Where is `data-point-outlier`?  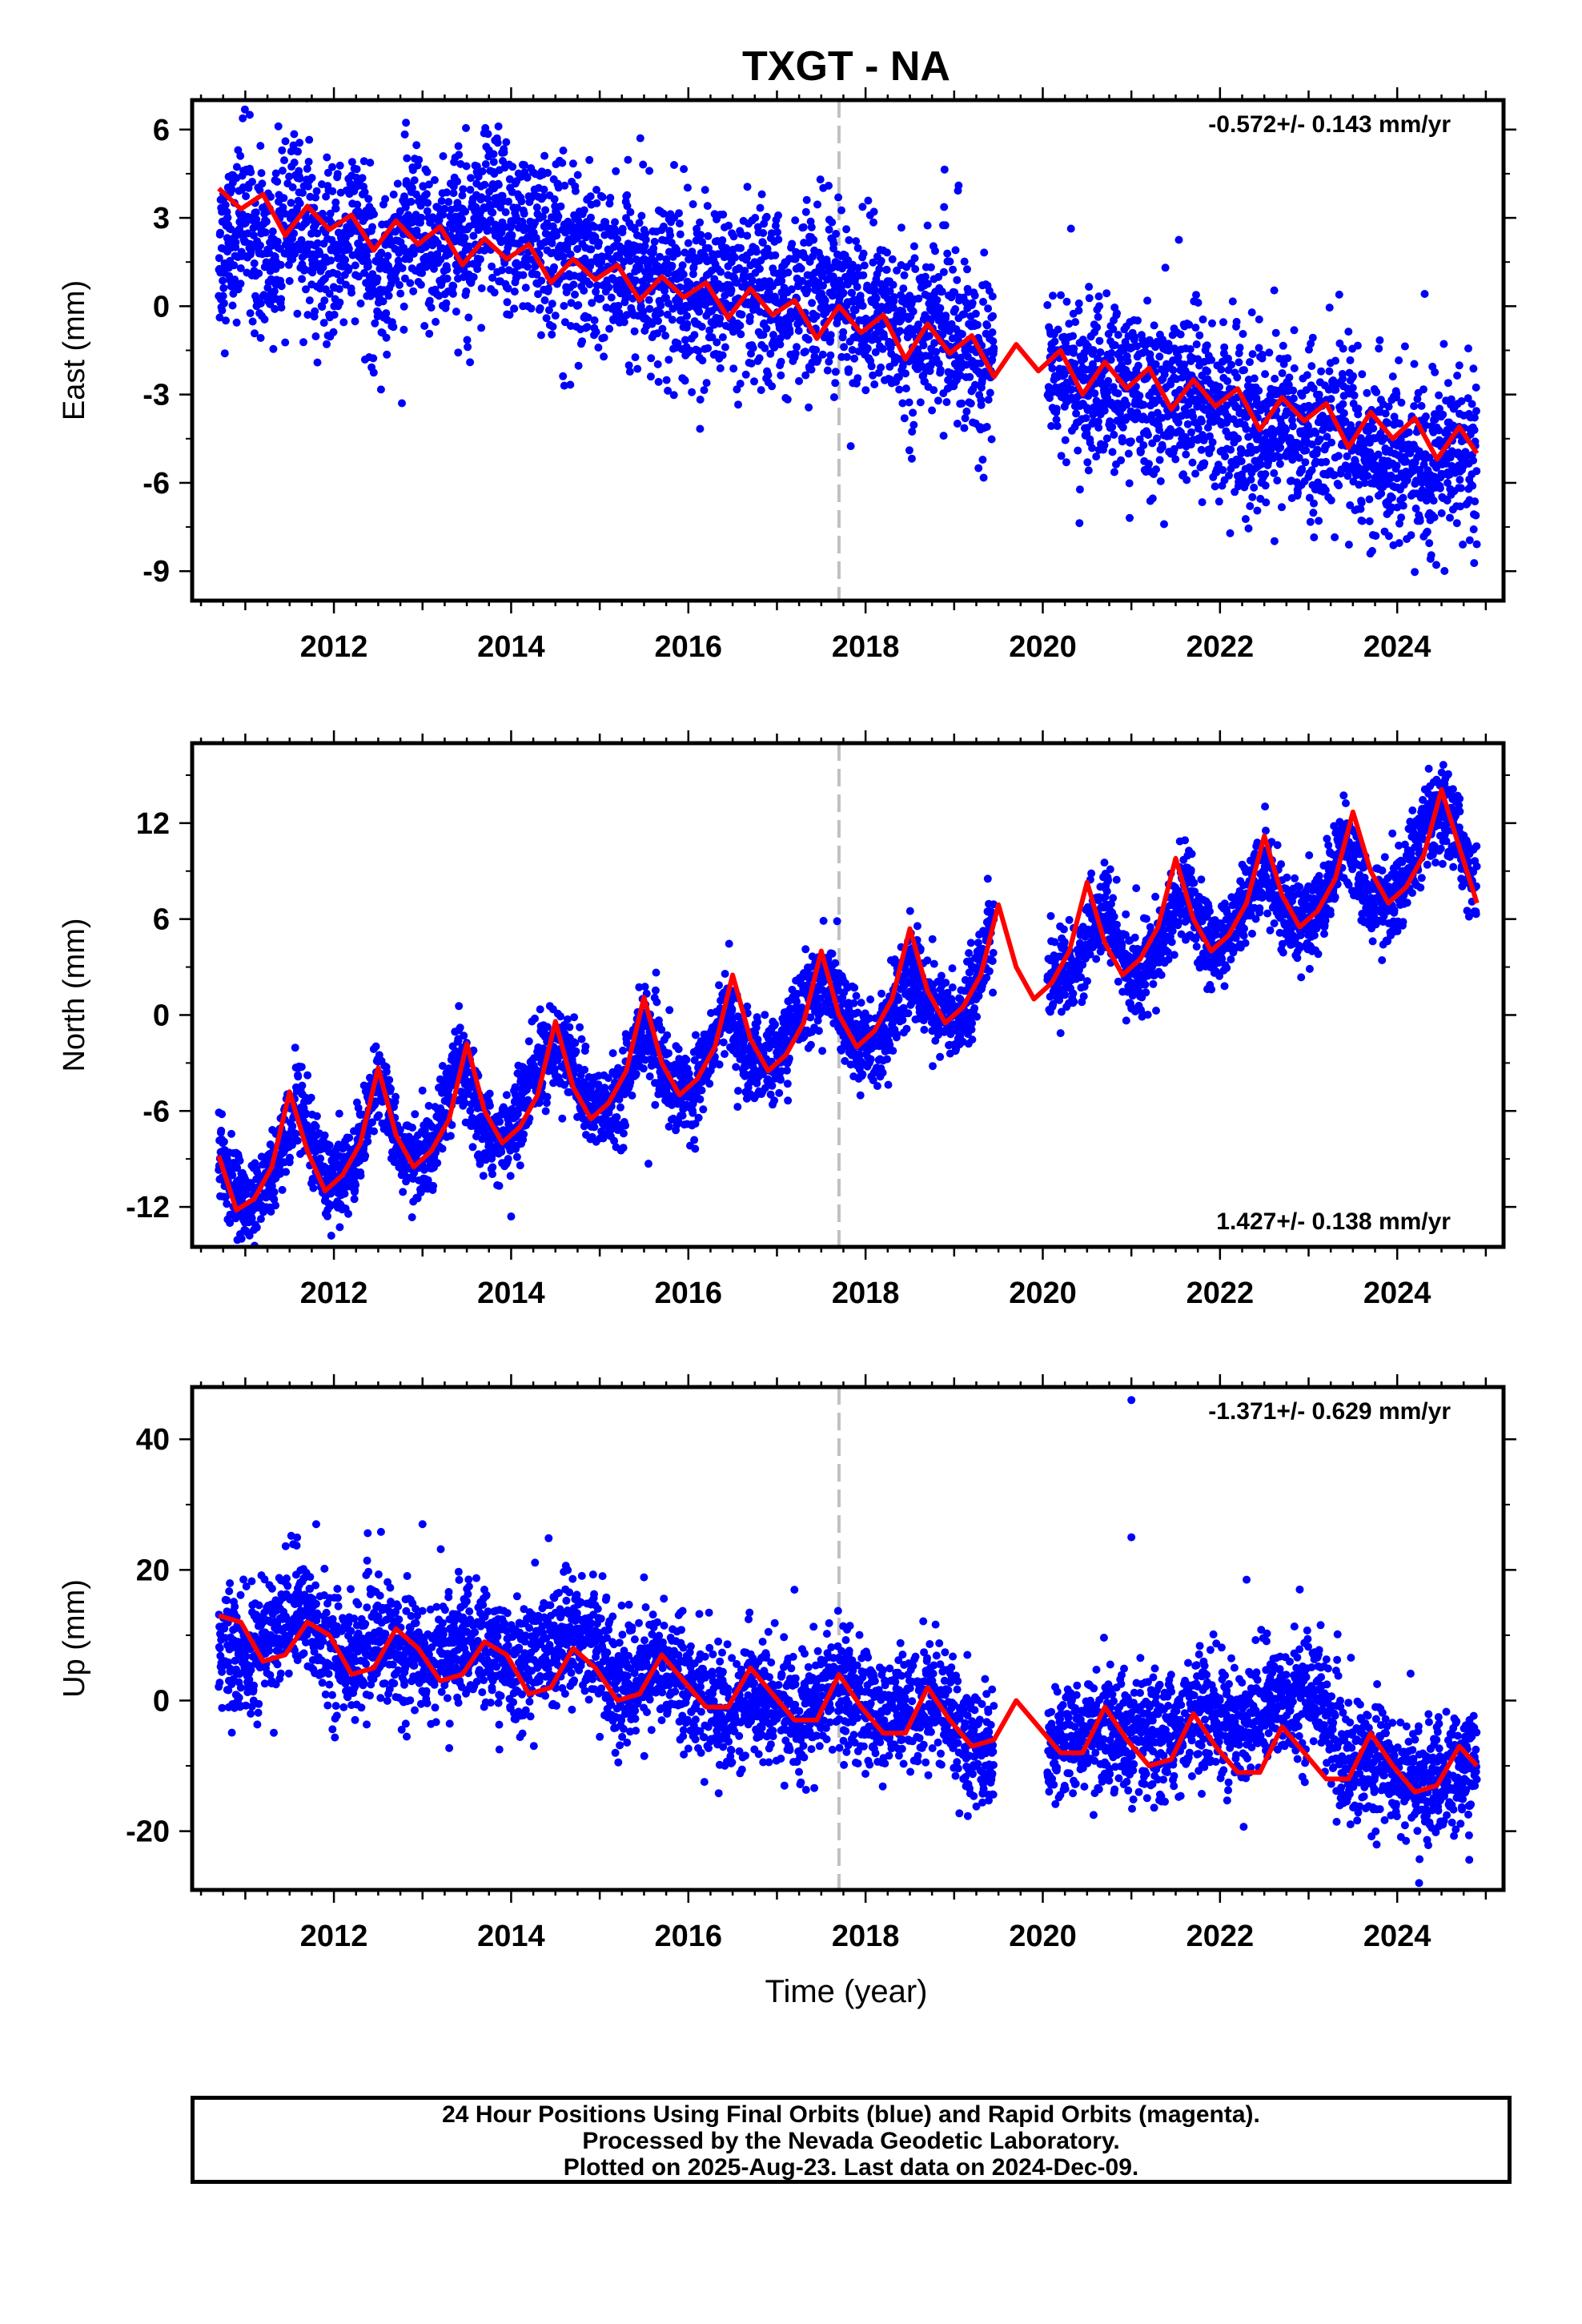 data-point-outlier is located at coordinates (564, 385).